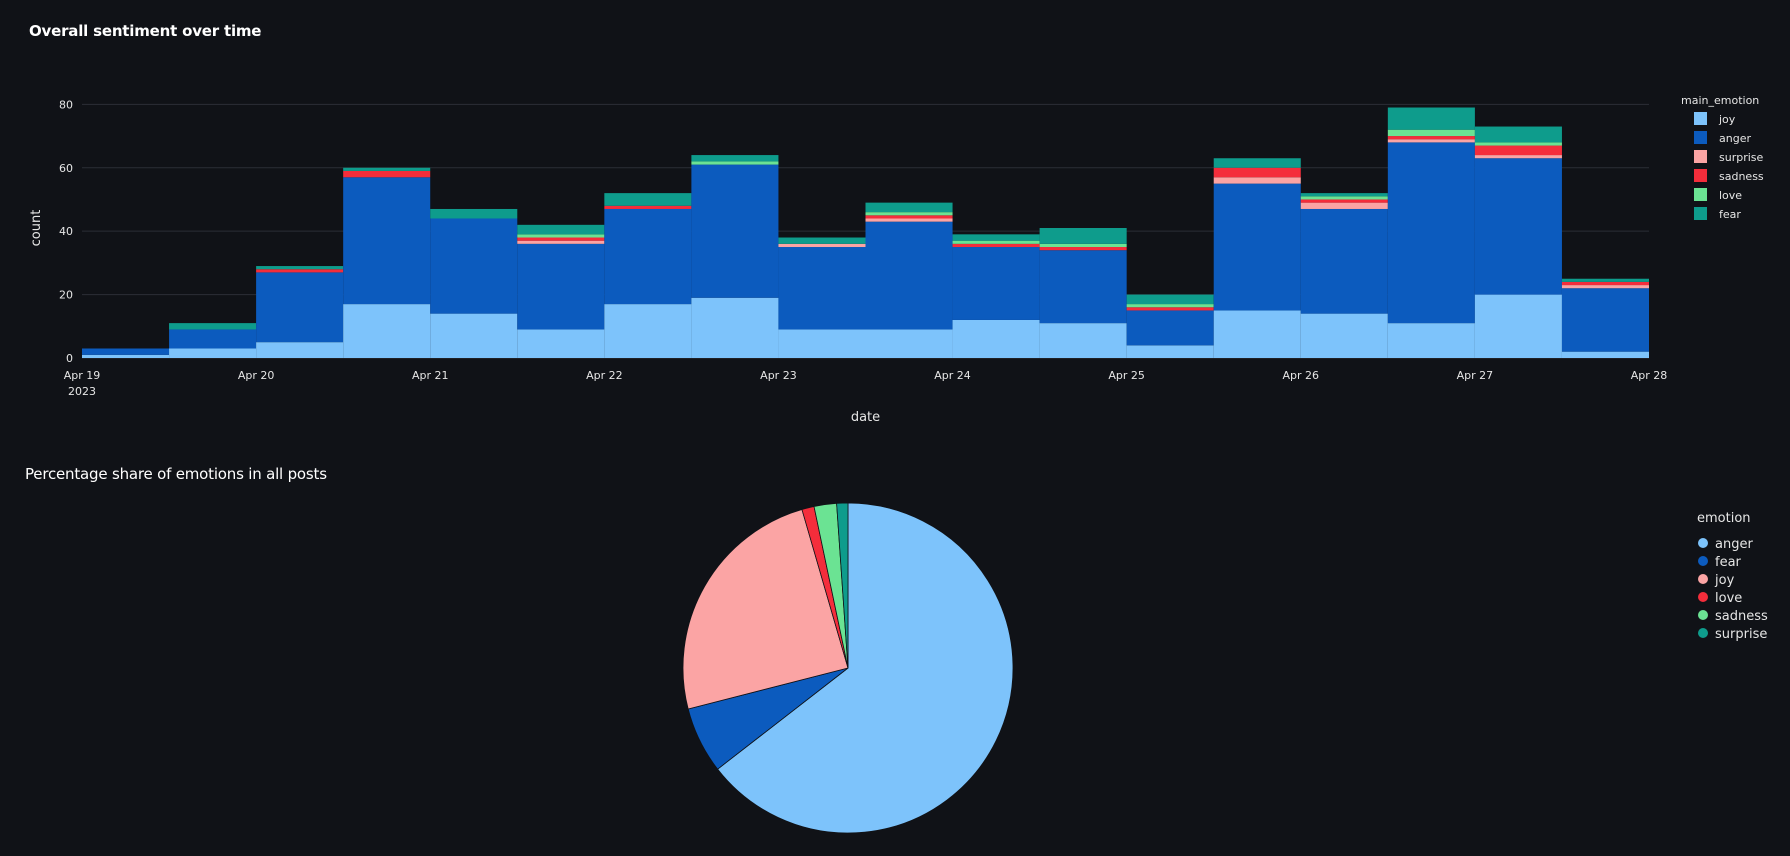 This screenshot has height=856, width=1790. I want to click on legend-label-surprise: surprise, so click(1741, 157).